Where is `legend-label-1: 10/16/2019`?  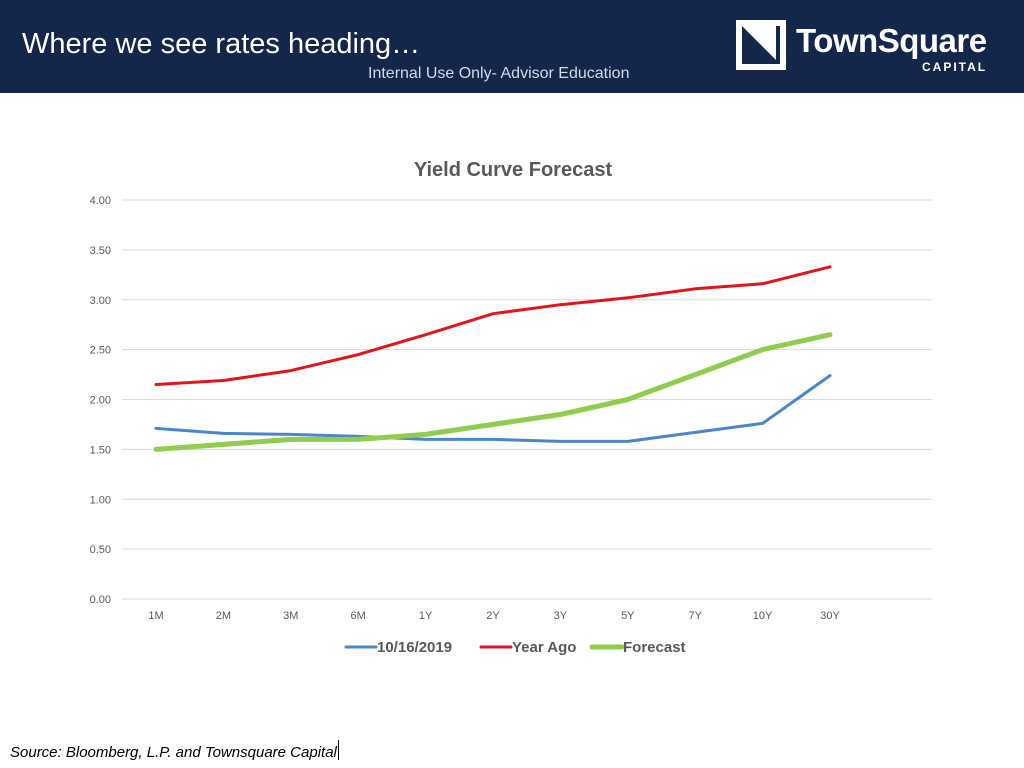
legend-label-1: 10/16/2019 is located at coordinates (414, 647).